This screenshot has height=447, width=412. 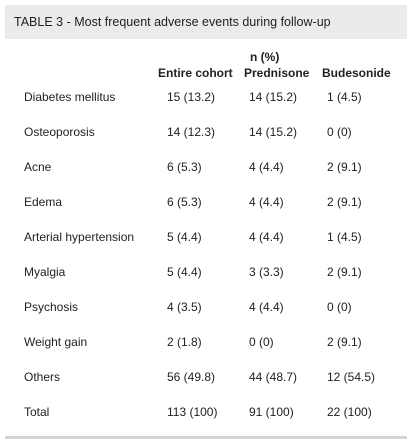 I want to click on column-header: Budesonide, so click(x=356, y=73).